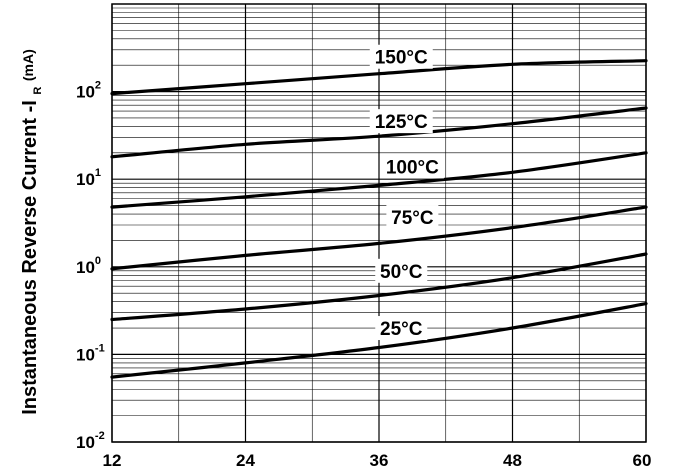  I want to click on y-tick-label: 10⁻¹, so click(90, 353).